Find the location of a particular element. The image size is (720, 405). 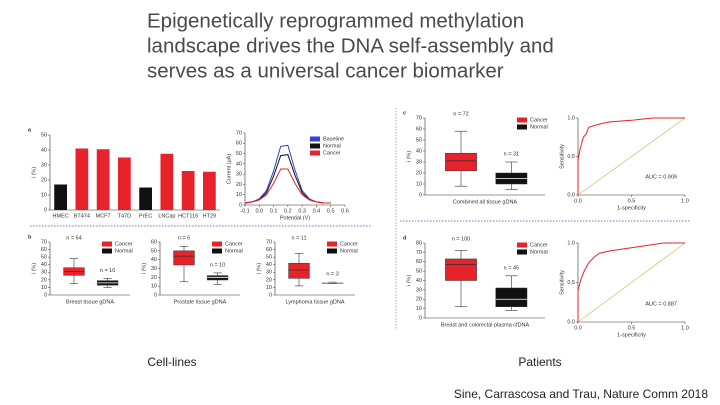

x-tick-label: 0.2 is located at coordinates (288, 211).